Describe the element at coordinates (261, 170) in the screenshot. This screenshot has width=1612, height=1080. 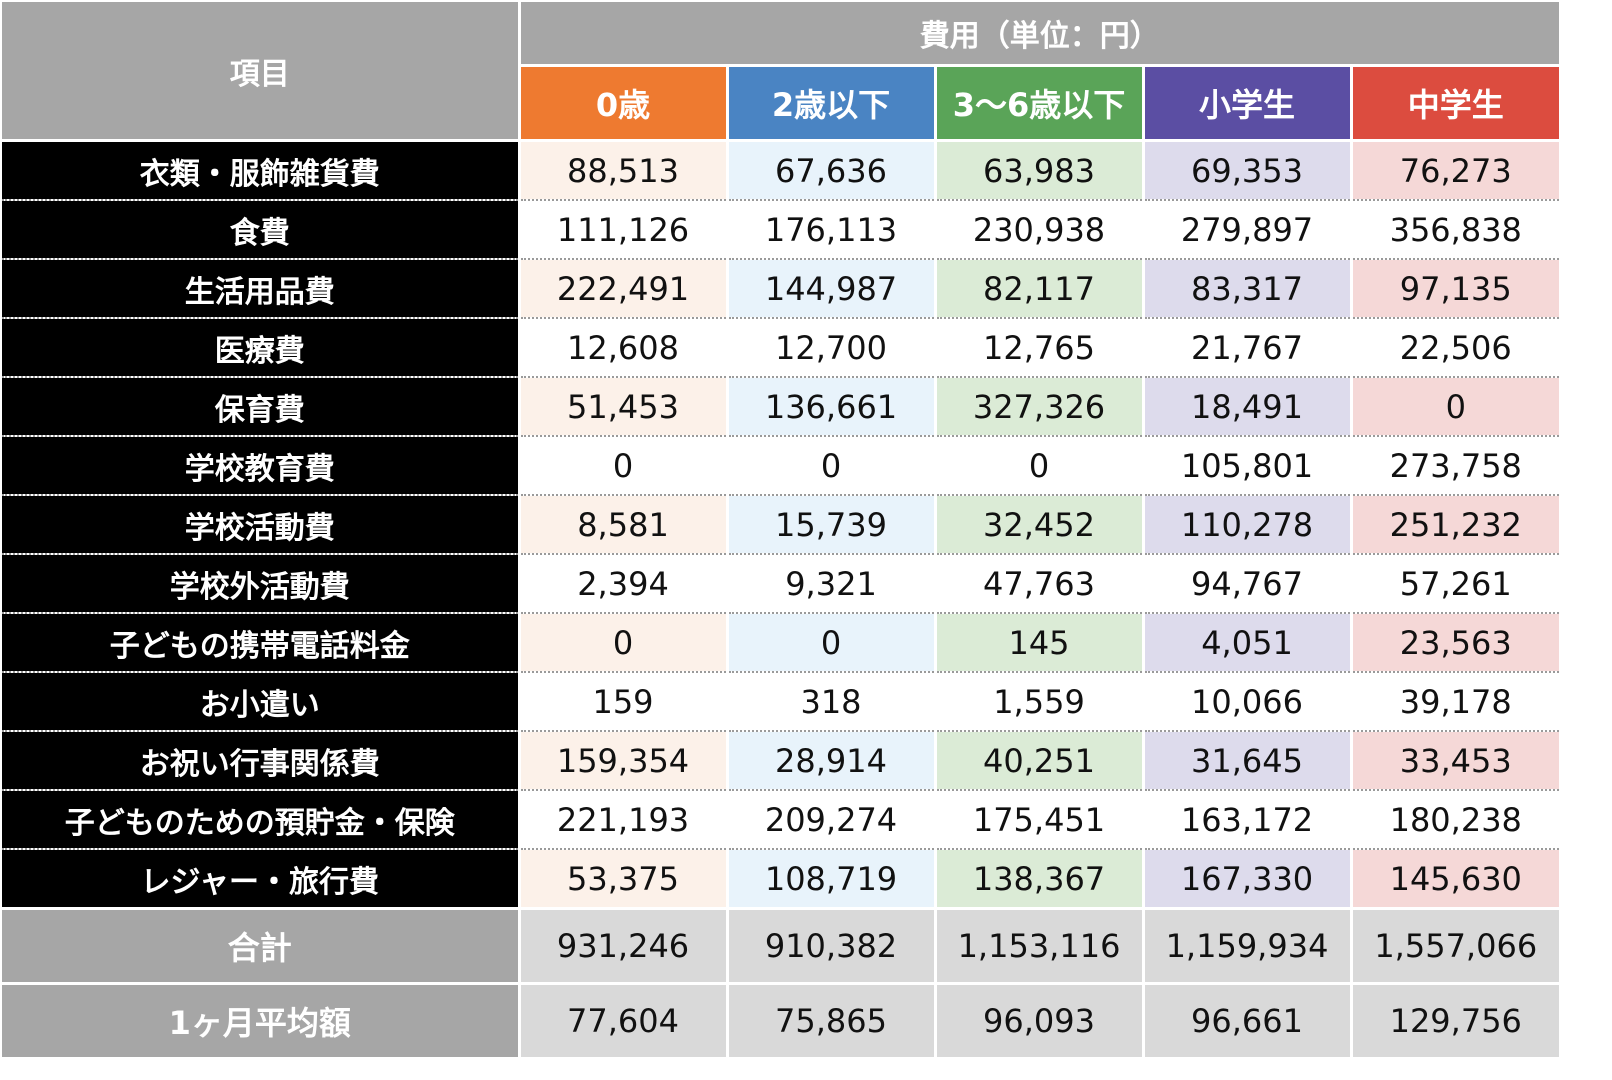
I see `row-label: 衣類・服飾雑貨費` at that location.